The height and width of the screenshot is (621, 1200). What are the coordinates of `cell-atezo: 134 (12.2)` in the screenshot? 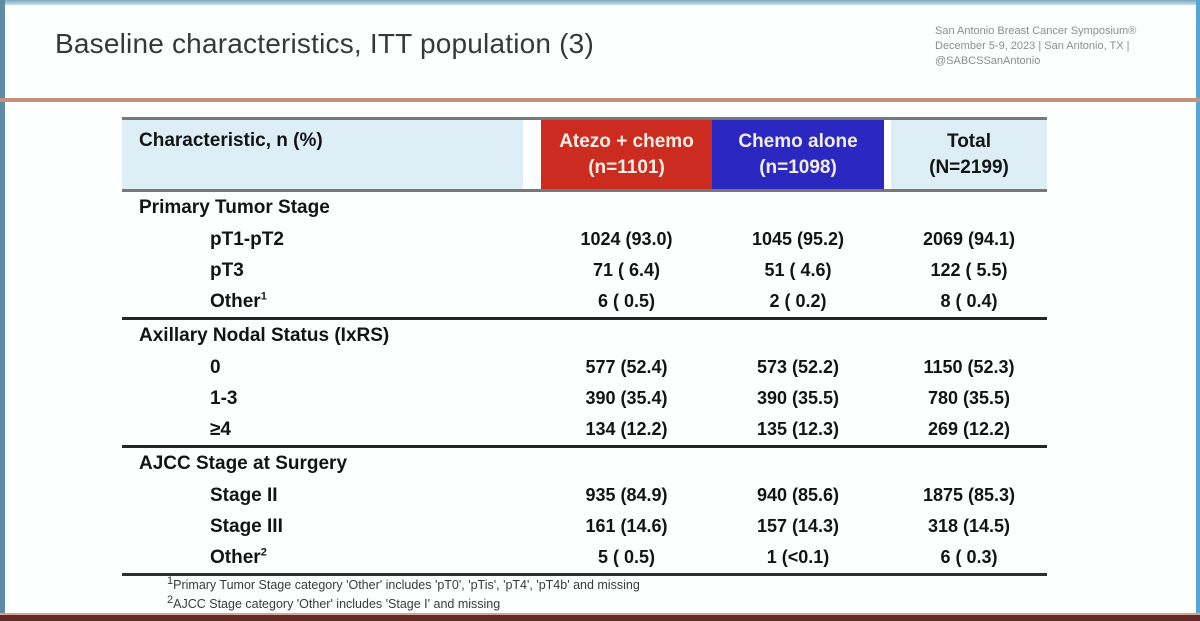 It's located at (626, 429).